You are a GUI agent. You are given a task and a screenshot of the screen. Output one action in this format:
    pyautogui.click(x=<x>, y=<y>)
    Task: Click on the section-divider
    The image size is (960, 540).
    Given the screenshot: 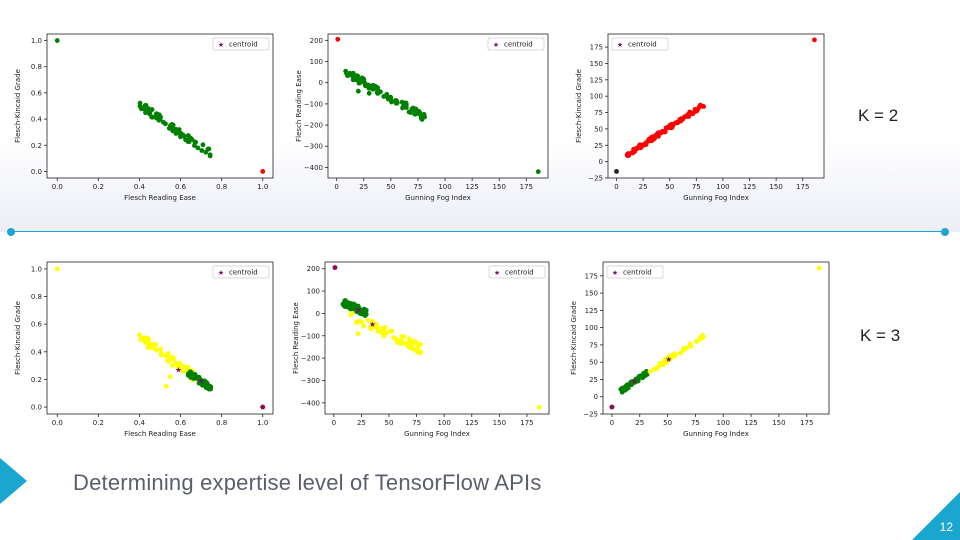 What is the action you would take?
    pyautogui.click(x=478, y=231)
    